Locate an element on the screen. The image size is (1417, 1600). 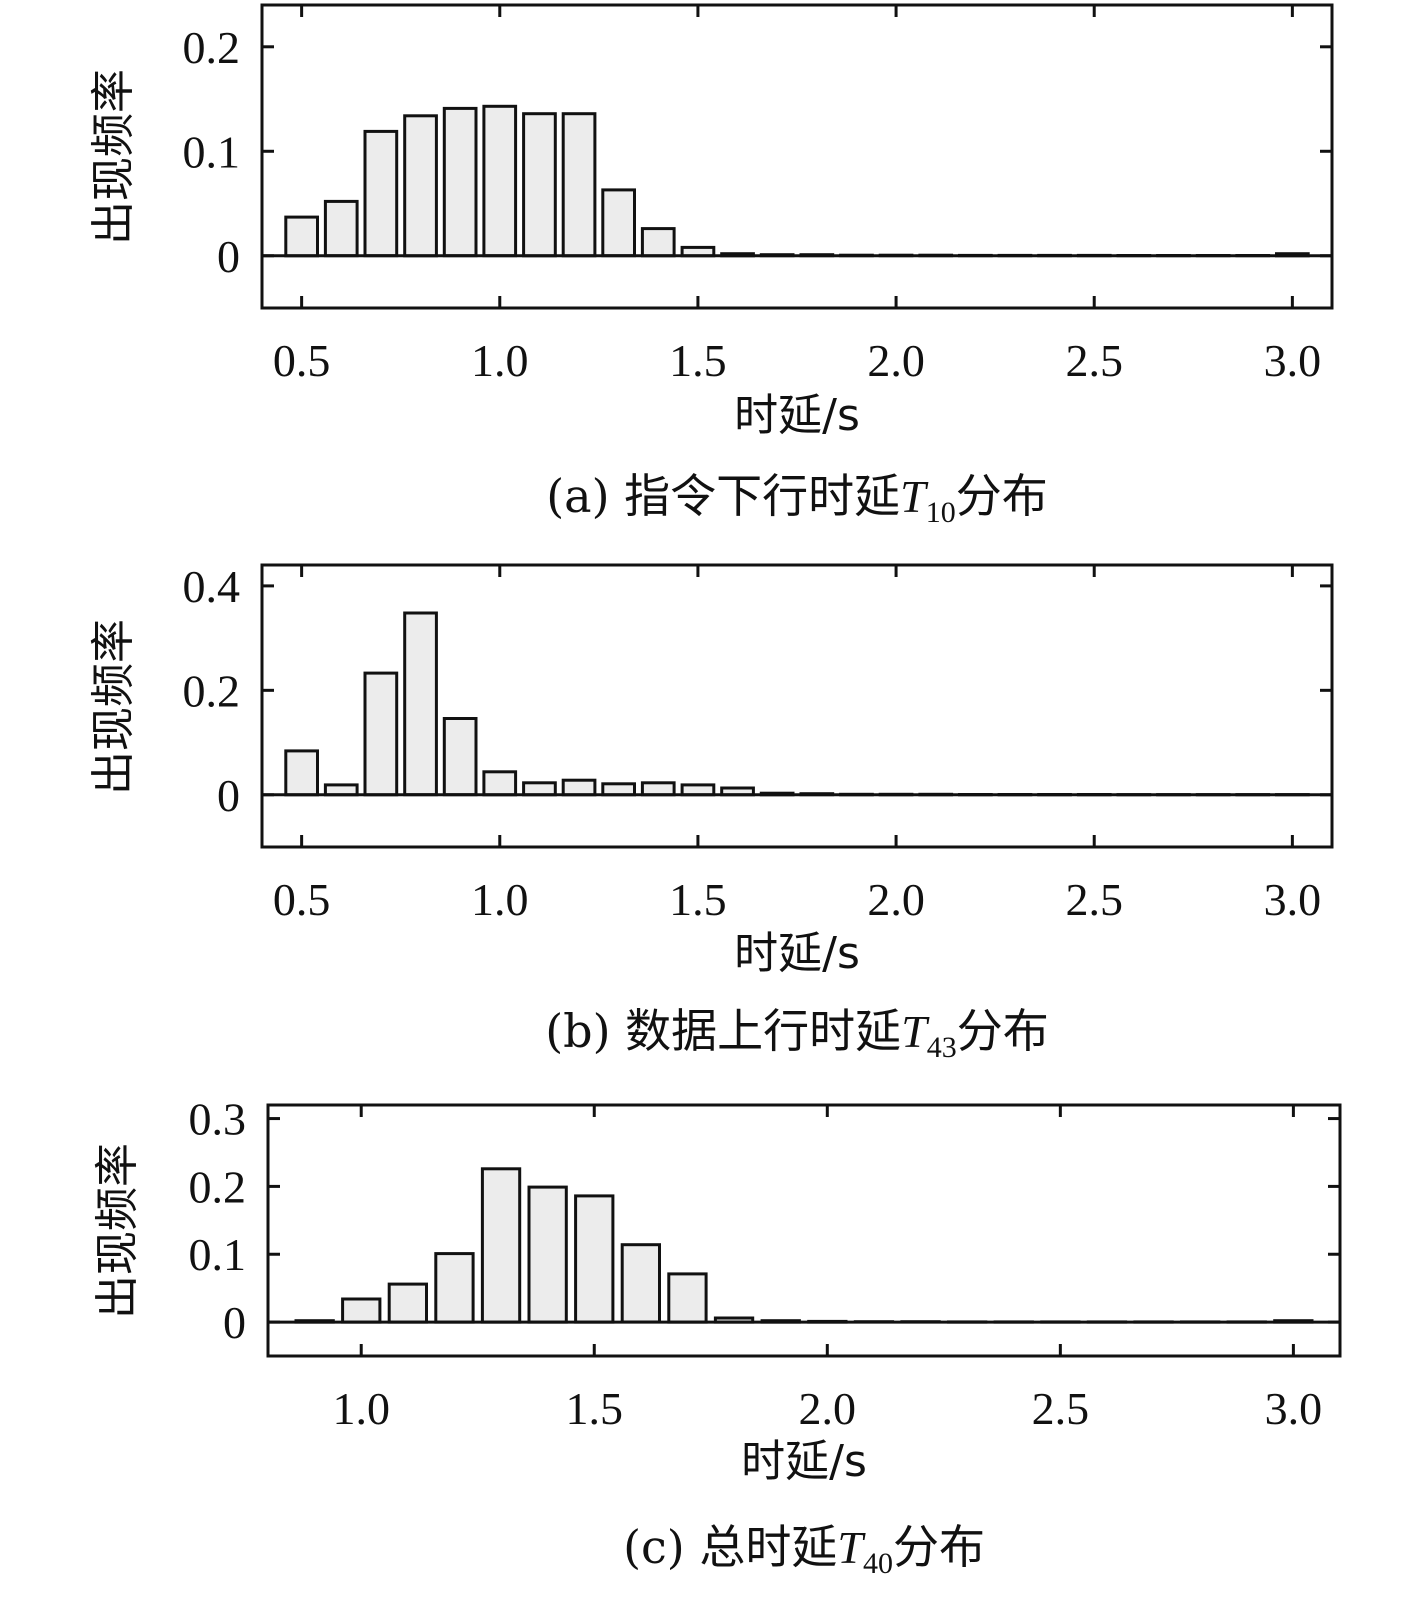
panel-caption: (c) 总时延T40分布 is located at coordinates (804, 1550).